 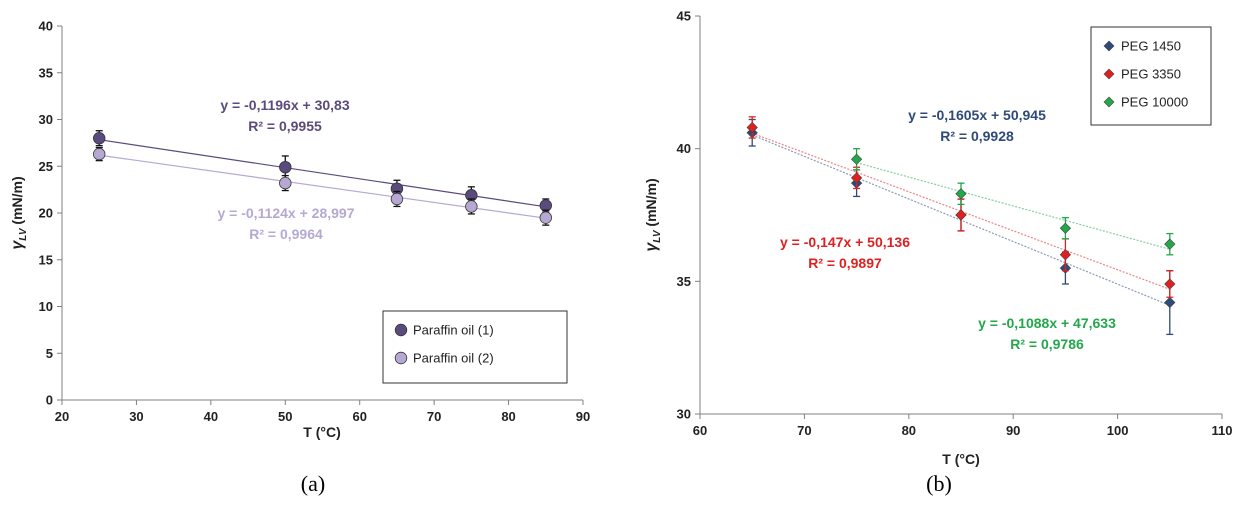 I want to click on legend-label: PEG 1450, so click(x=1151, y=46).